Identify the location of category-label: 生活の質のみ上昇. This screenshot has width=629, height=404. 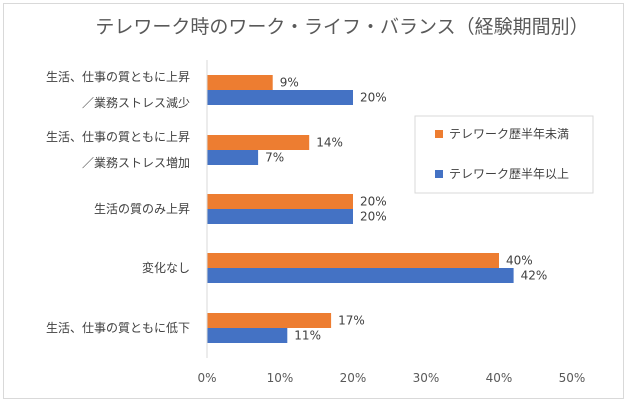
(142, 208).